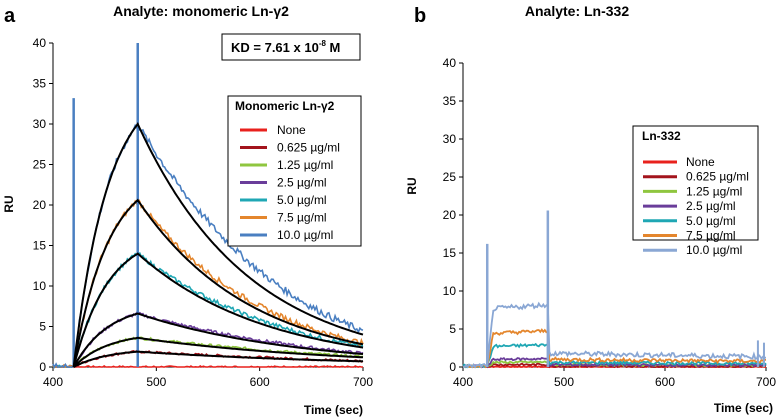 This screenshot has height=418, width=776. Describe the element at coordinates (450, 139) in the screenshot. I see `panel-b-ytick-label: 30` at that location.